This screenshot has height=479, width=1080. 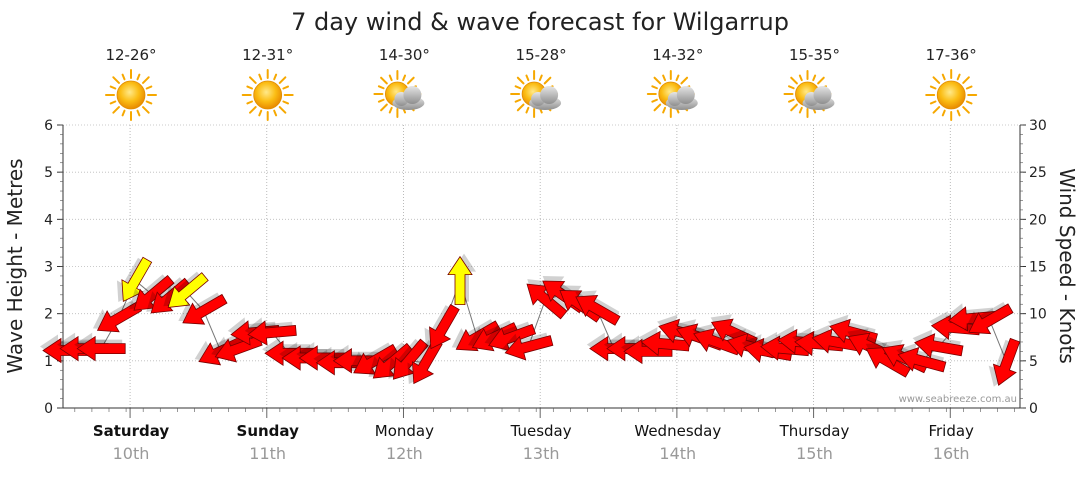 I want to click on day-name-label: Saturday, so click(x=131, y=431).